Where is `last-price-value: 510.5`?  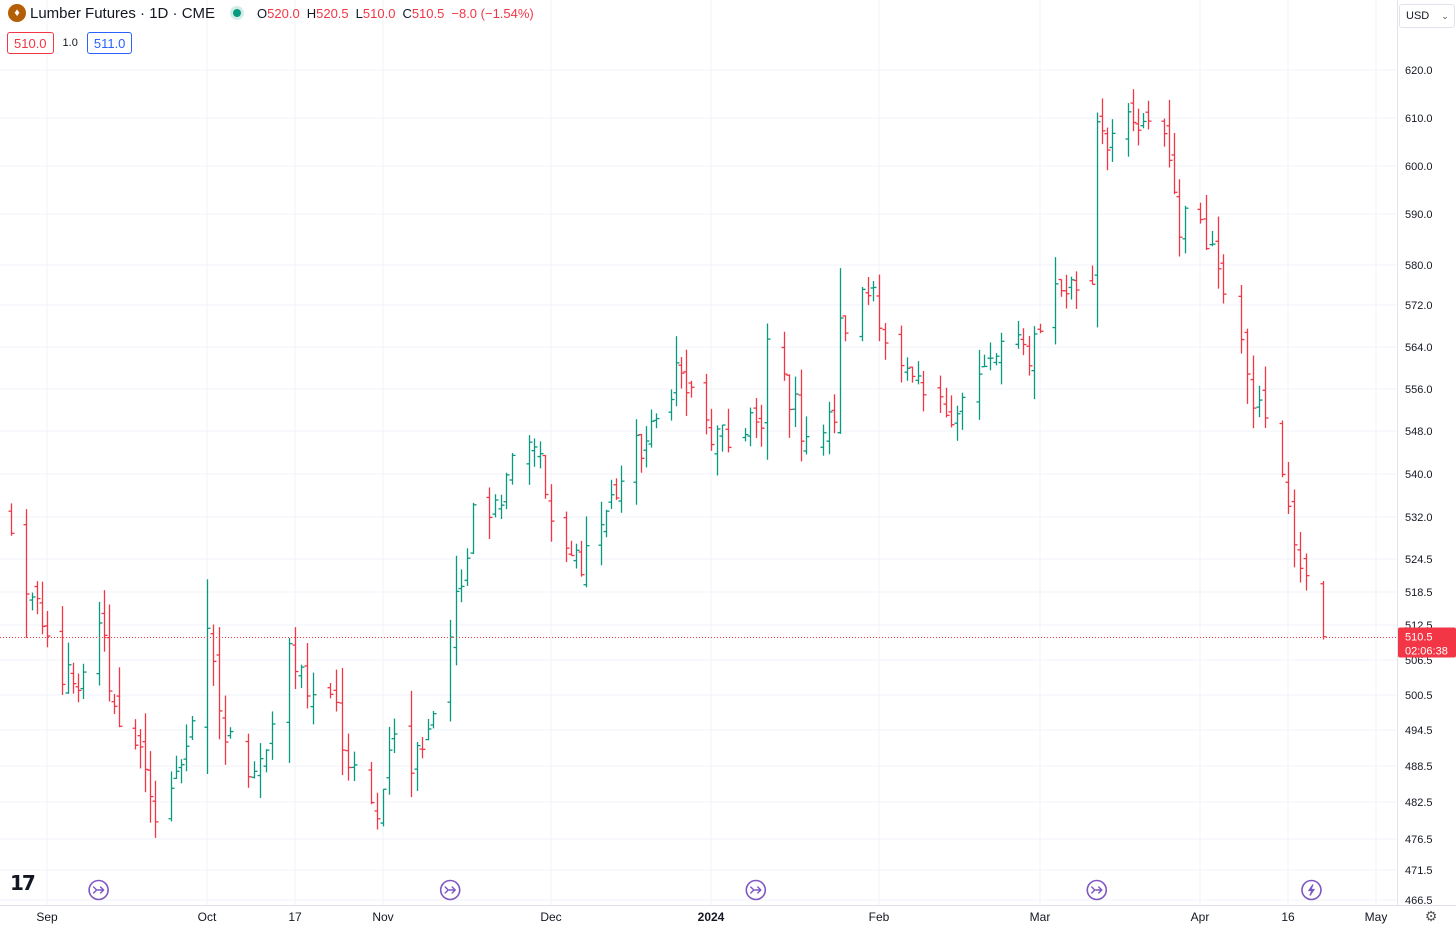
last-price-value: 510.5 is located at coordinates (1419, 638).